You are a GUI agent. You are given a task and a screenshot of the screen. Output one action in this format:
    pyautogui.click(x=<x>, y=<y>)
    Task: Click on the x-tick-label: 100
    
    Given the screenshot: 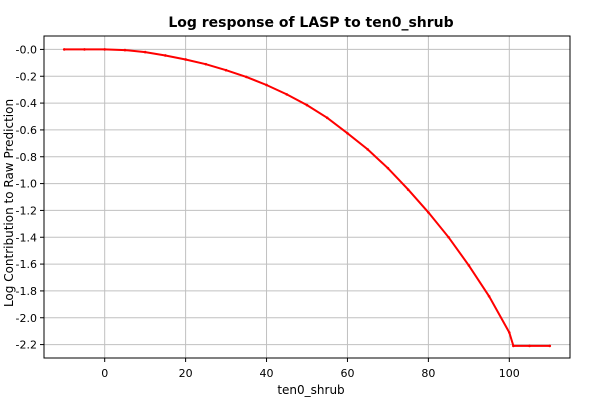 What is the action you would take?
    pyautogui.click(x=509, y=373)
    